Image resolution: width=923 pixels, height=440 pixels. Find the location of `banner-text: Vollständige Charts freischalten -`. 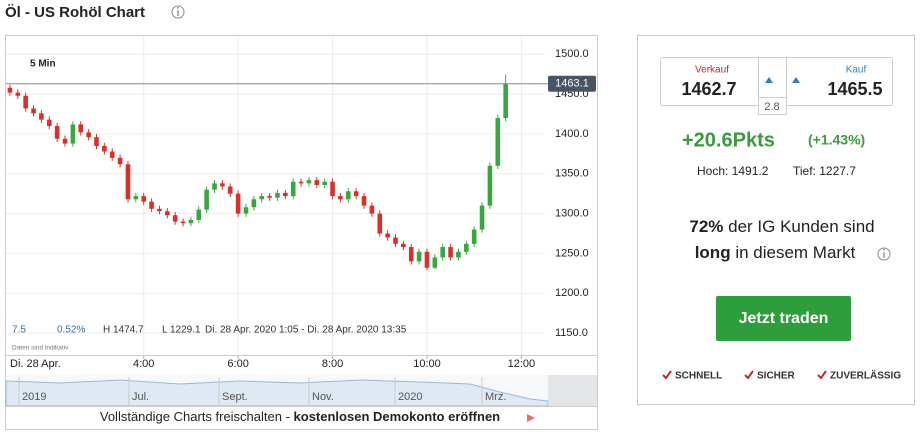

banner-text: Vollständige Charts freischalten - is located at coordinates (197, 416).